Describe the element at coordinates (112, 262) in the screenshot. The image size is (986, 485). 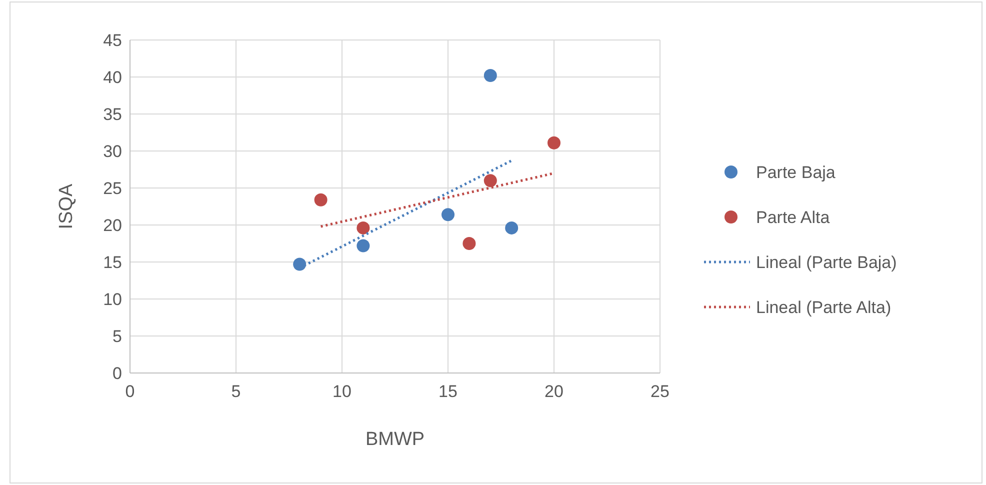
I see `y-tick-label: 15` at that location.